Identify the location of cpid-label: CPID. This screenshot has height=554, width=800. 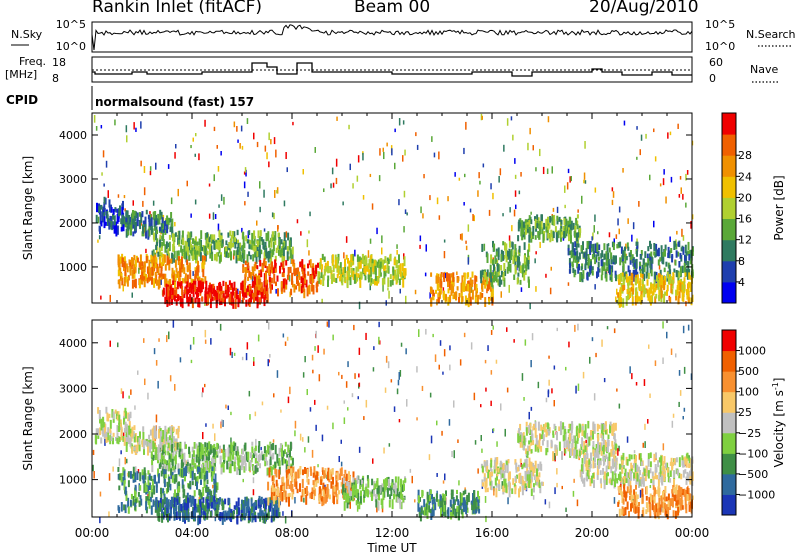
(22, 100).